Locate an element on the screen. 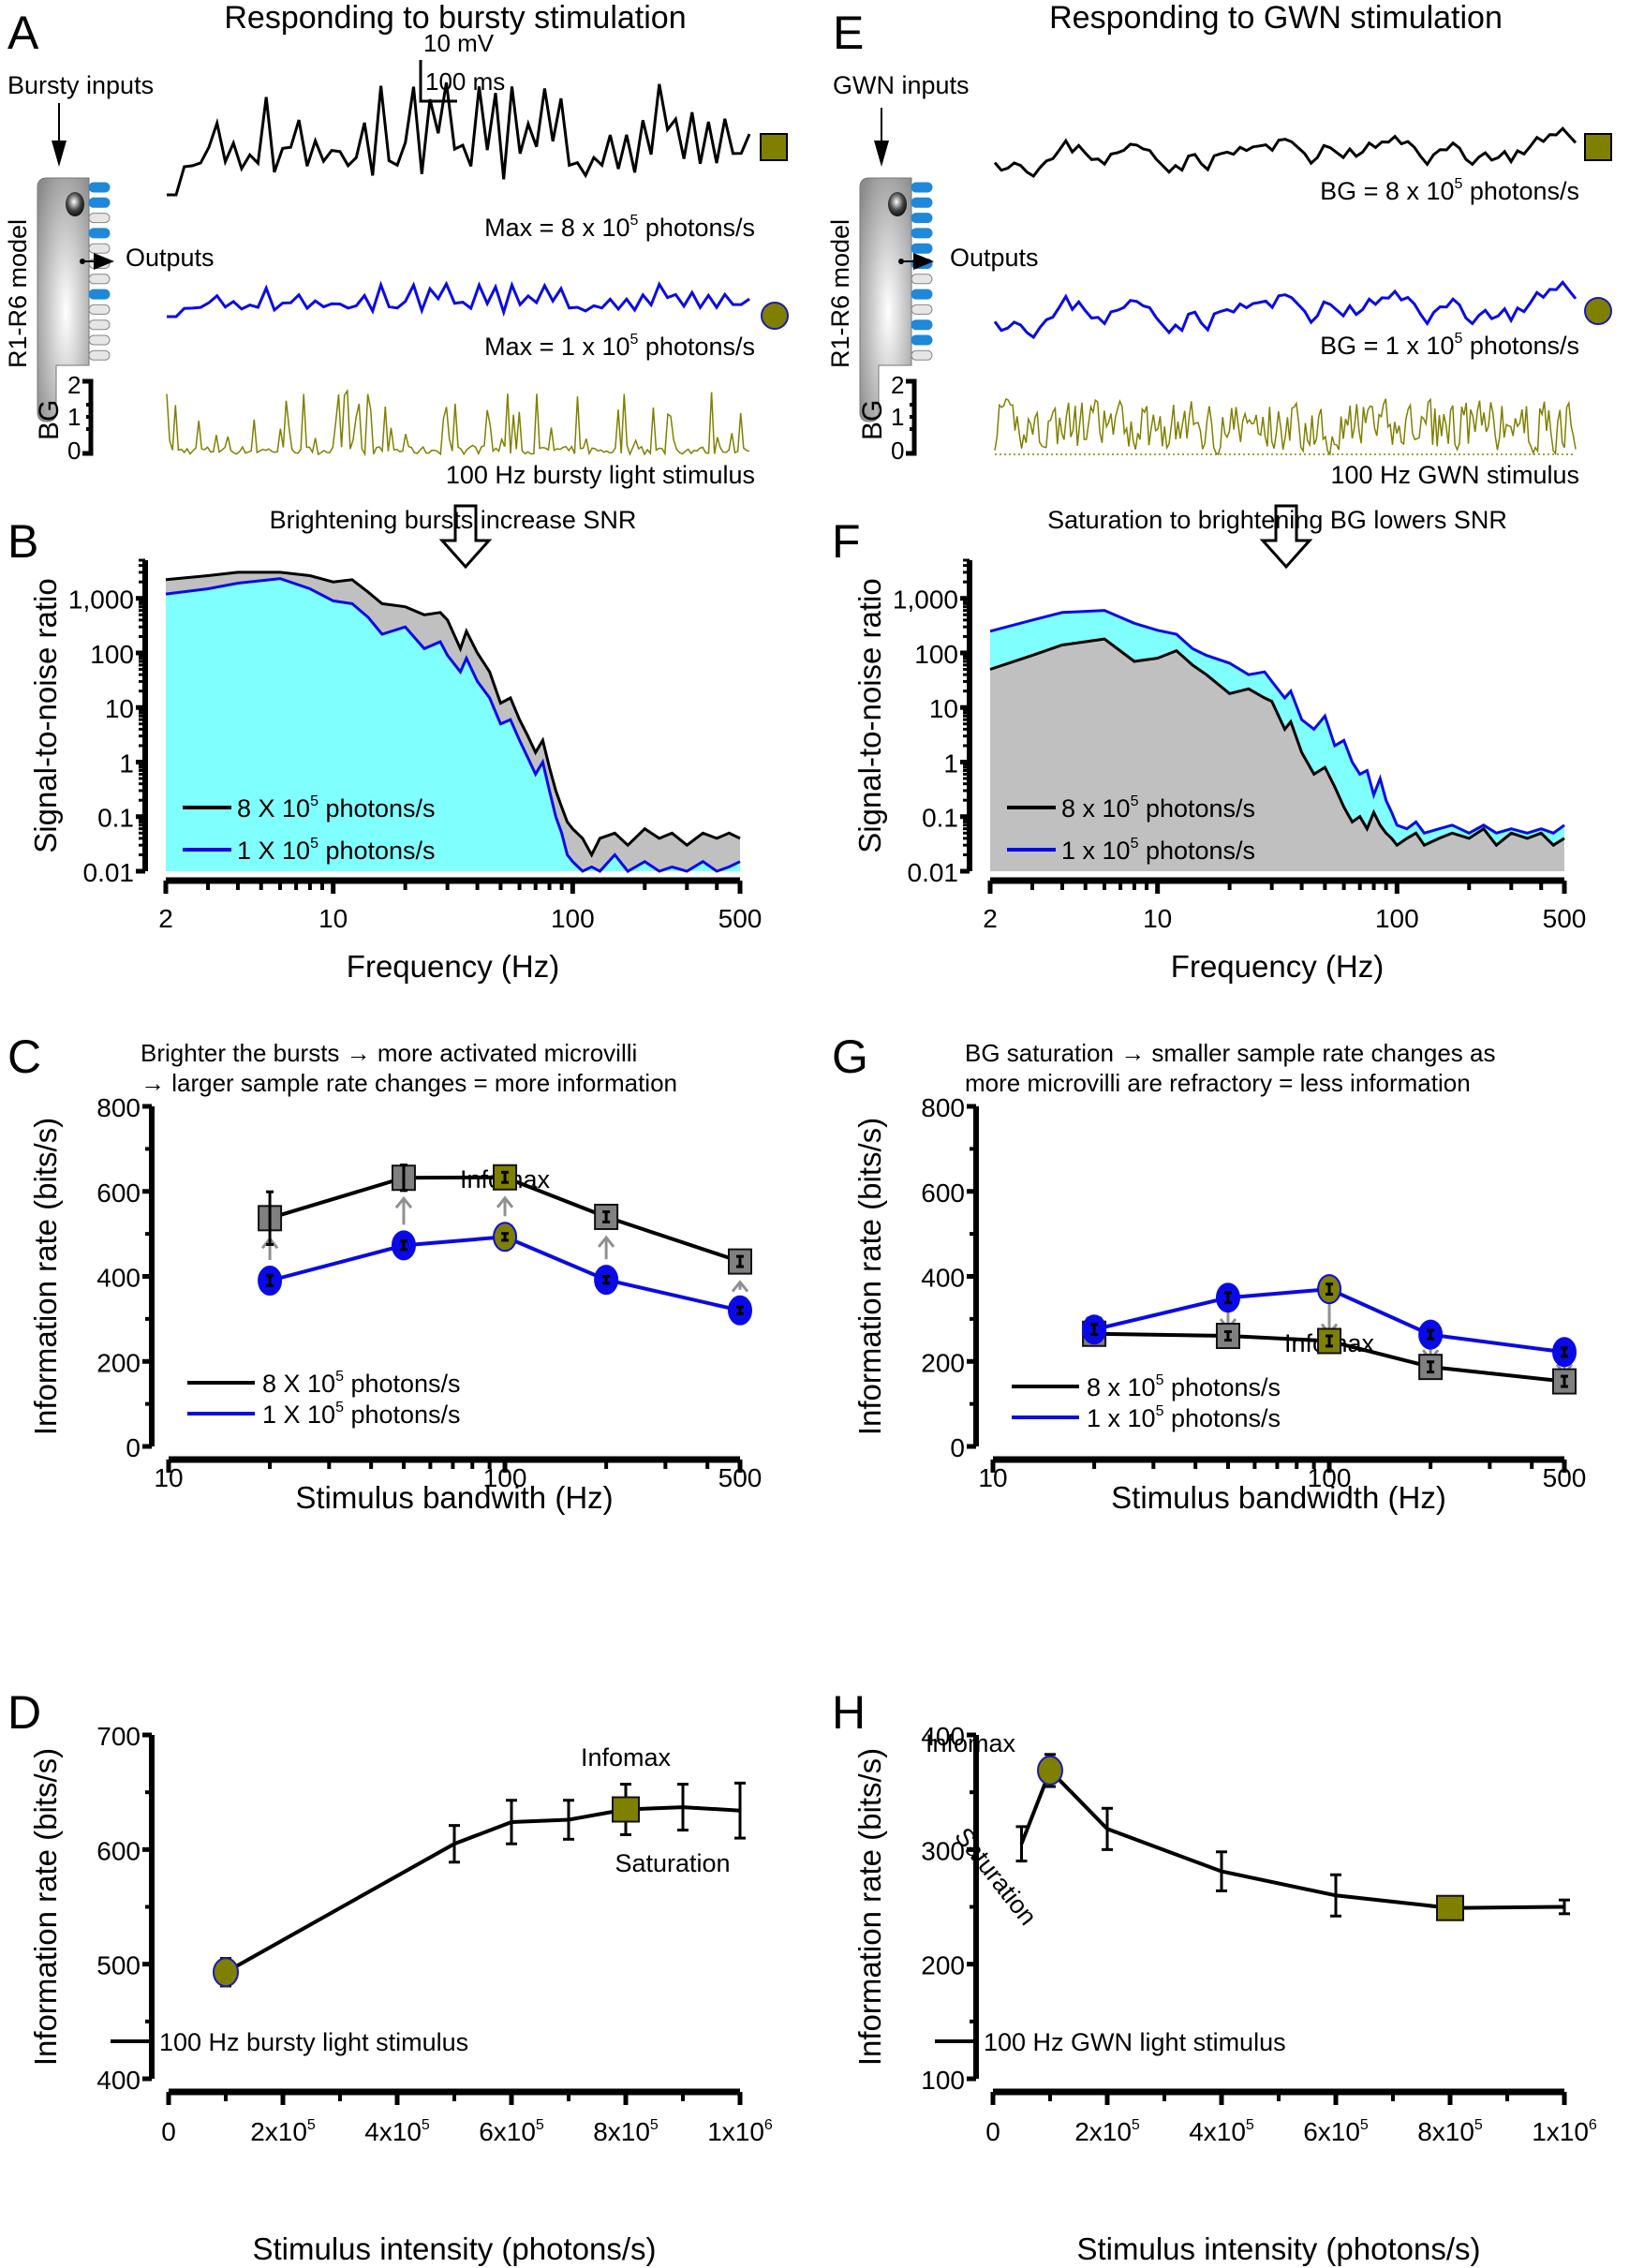 The image size is (1644, 2268). y-axis-label: Signal-to-noise ratio is located at coordinates (869, 715).